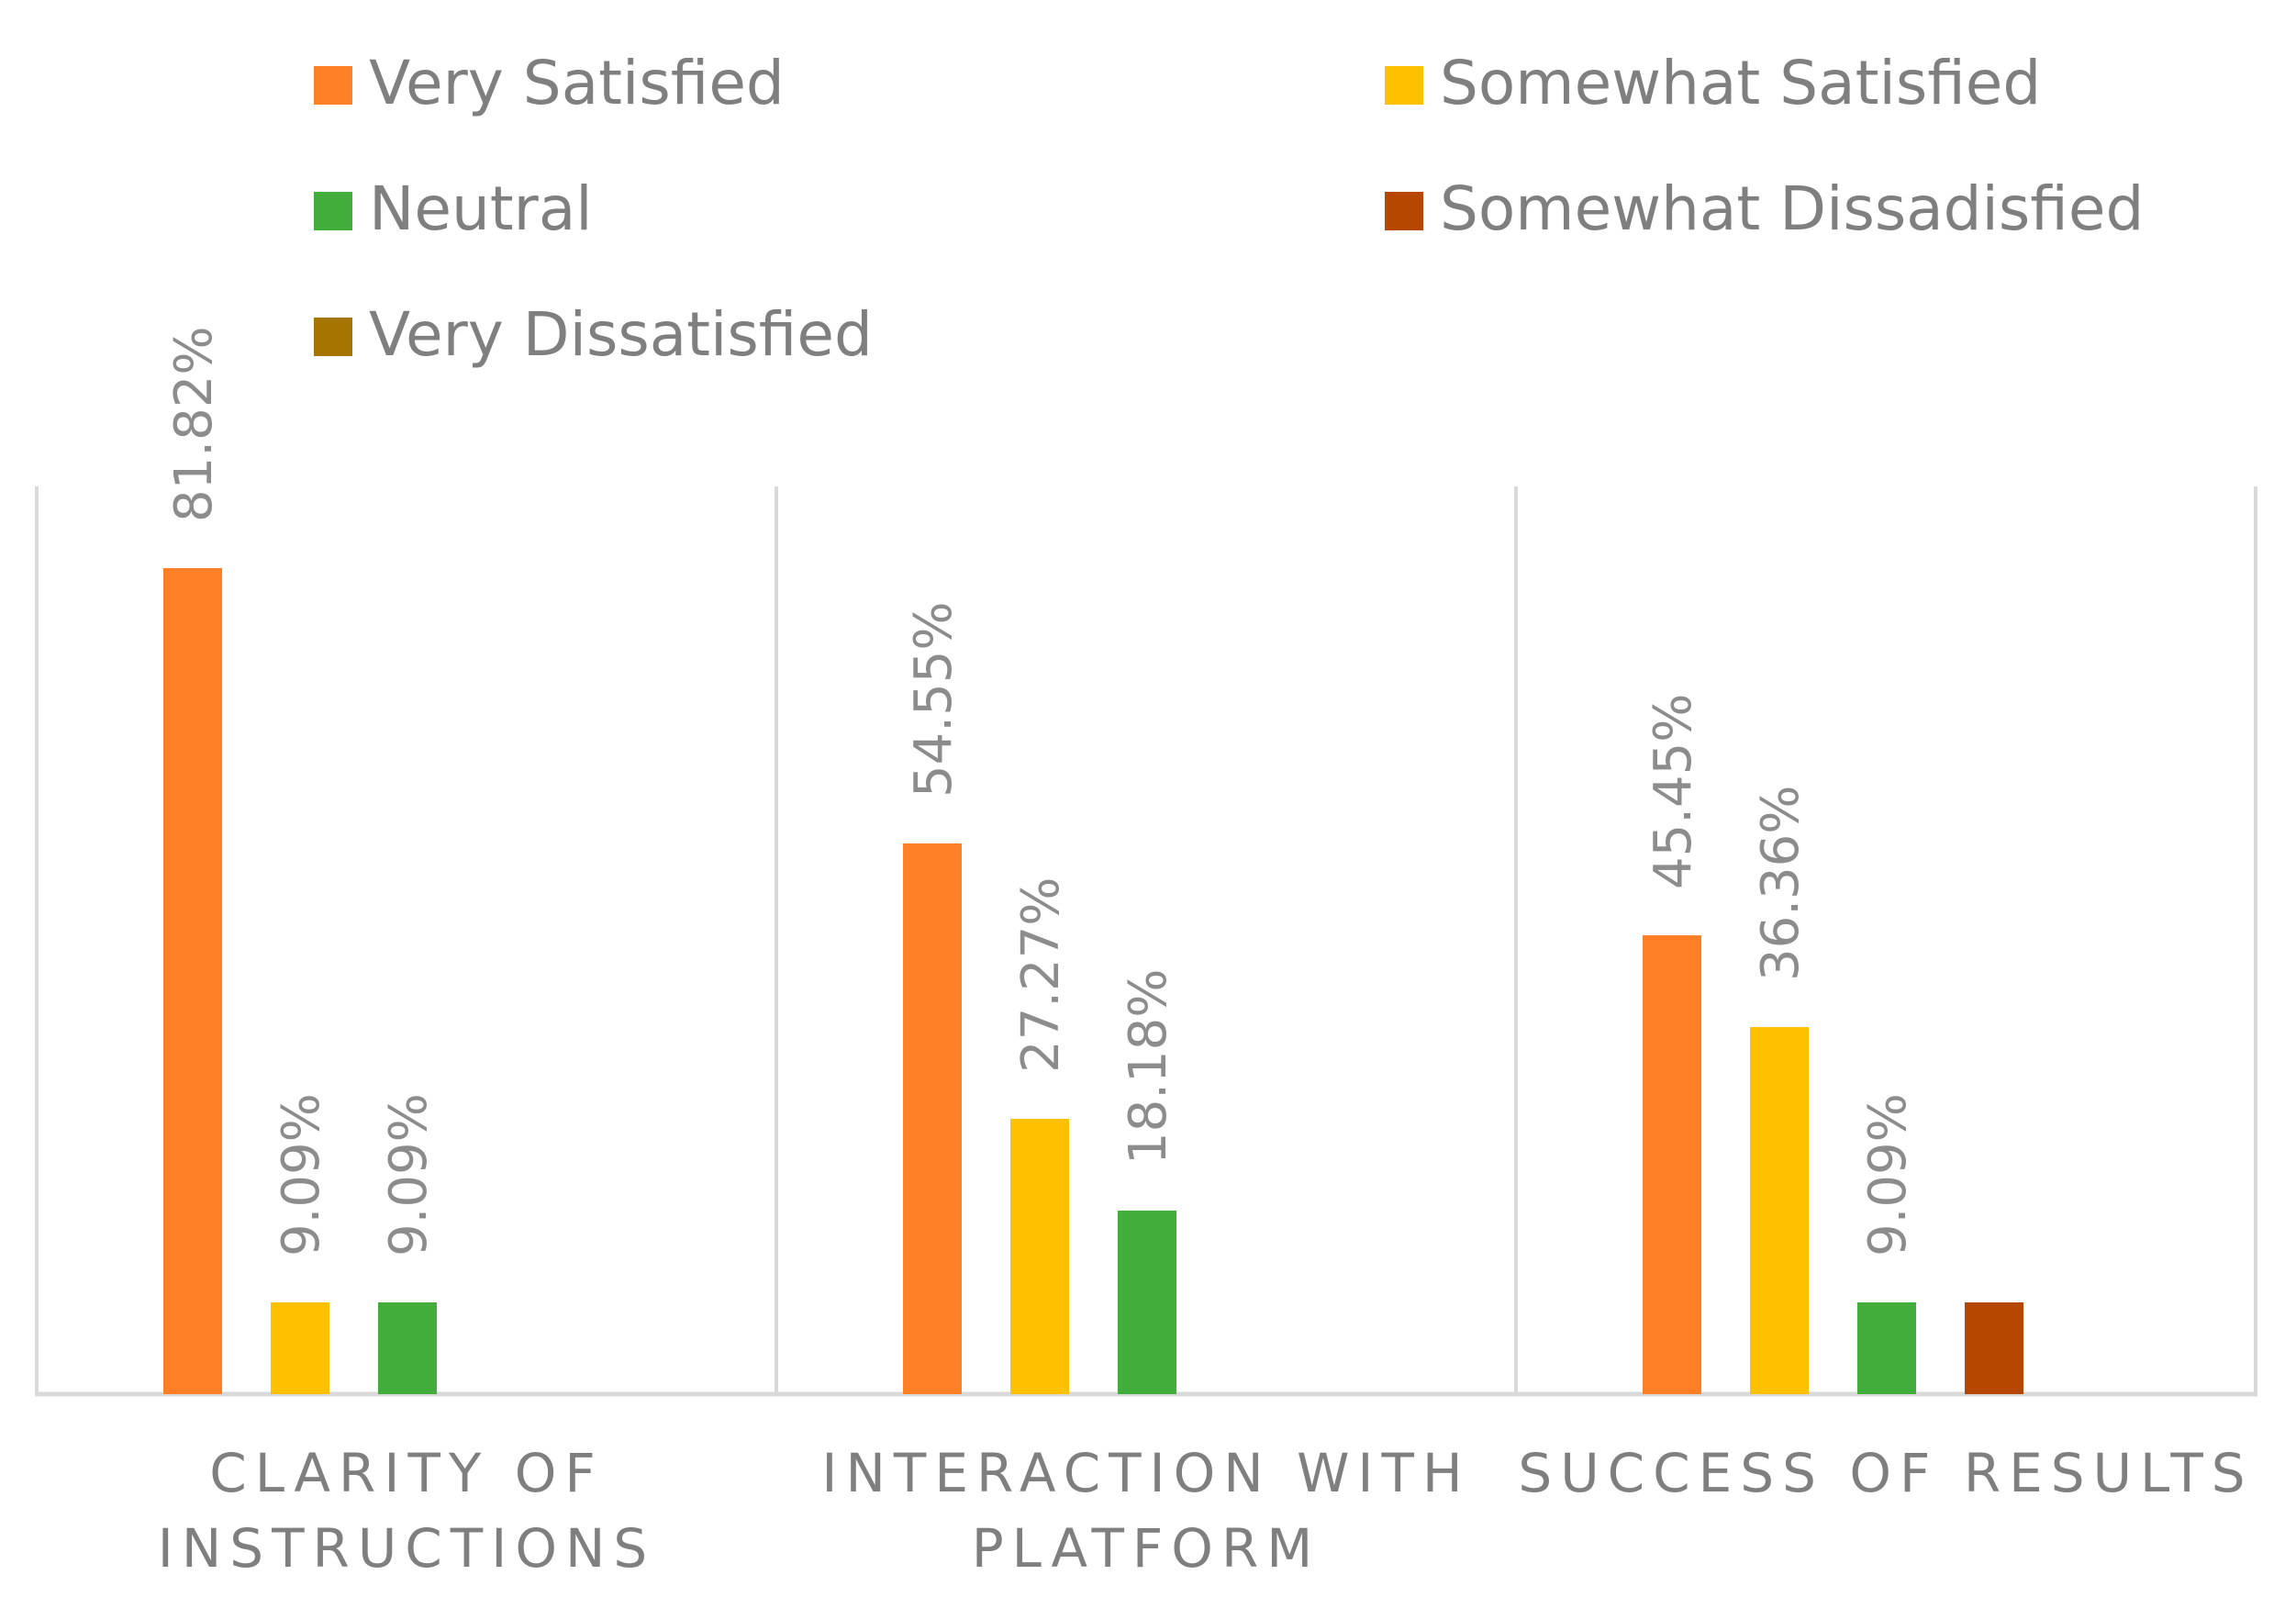 Image resolution: width=2296 pixels, height=1597 pixels. I want to click on legend-label-5: Very Dissatisfied, so click(621, 335).